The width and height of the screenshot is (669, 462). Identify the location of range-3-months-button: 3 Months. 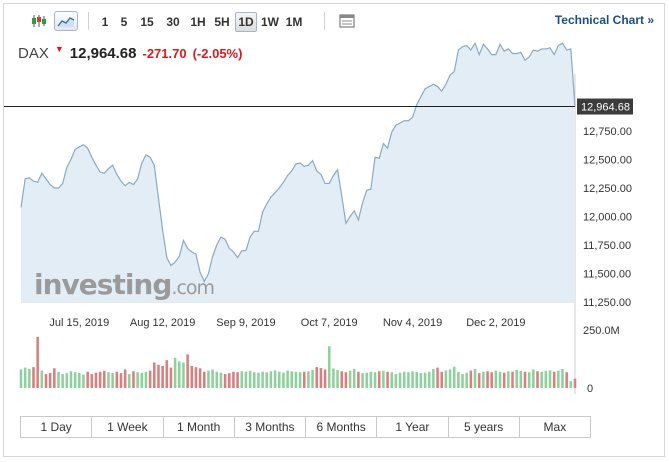
(270, 427).